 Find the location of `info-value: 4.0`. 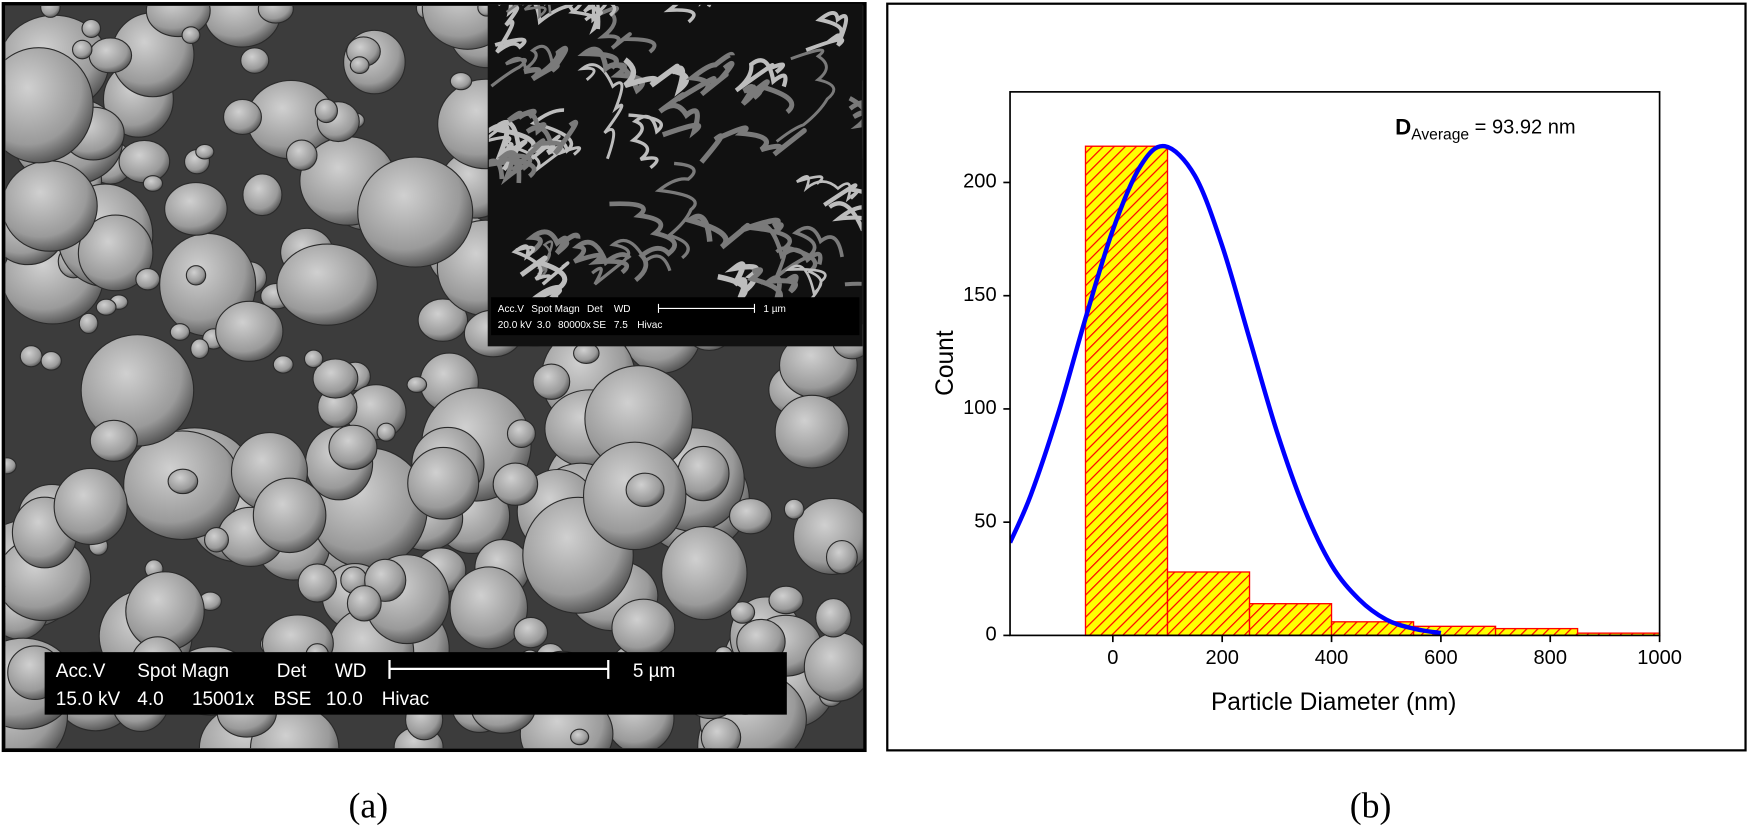

info-value: 4.0 is located at coordinates (150, 699).